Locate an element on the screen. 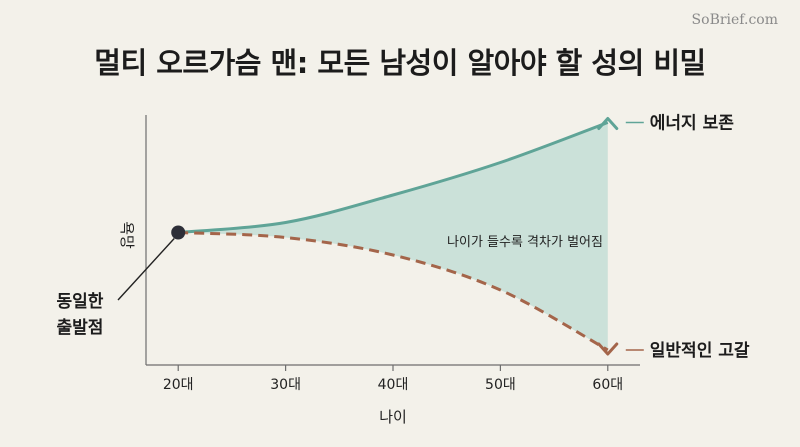  start-point-leader is located at coordinates (146, 269).